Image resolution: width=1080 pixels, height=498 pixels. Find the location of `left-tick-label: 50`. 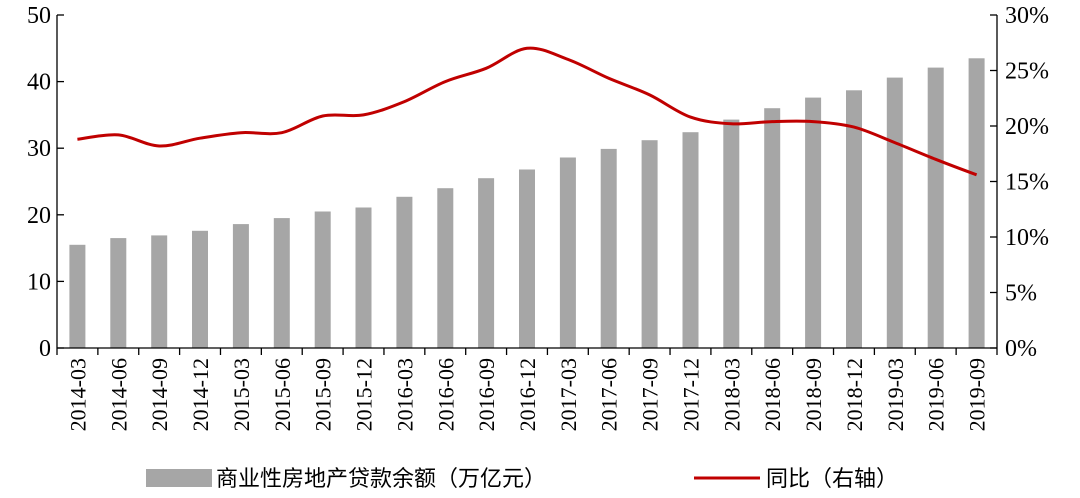

left-tick-label: 50 is located at coordinates (39, 16).